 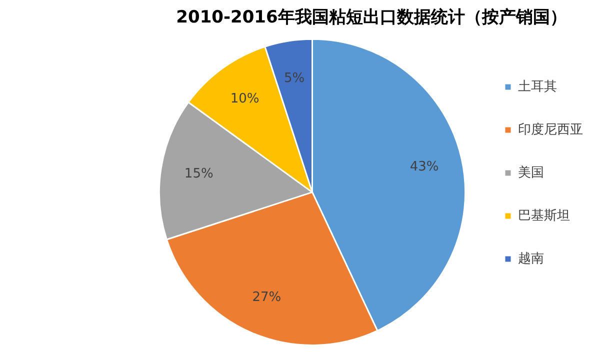 I want to click on legend-label: 印度尼西亚, so click(x=550, y=129).